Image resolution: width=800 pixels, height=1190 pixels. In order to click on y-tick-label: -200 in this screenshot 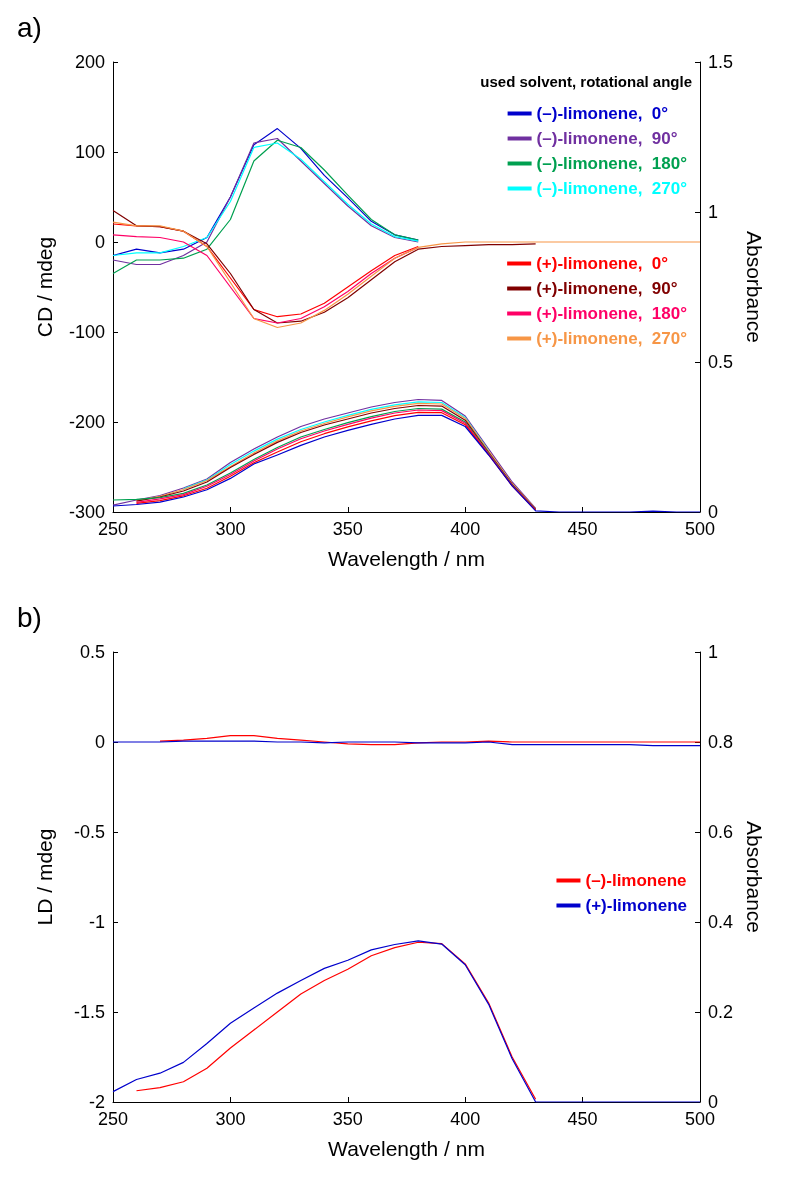, I will do `click(86, 422)`.